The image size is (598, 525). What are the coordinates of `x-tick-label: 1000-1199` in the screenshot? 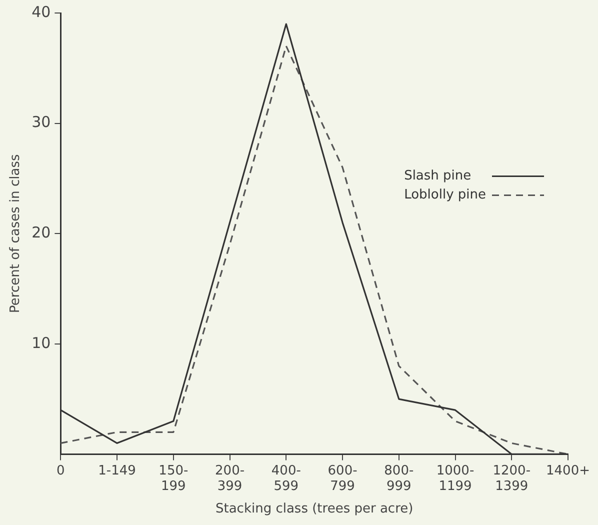 It's located at (455, 478).